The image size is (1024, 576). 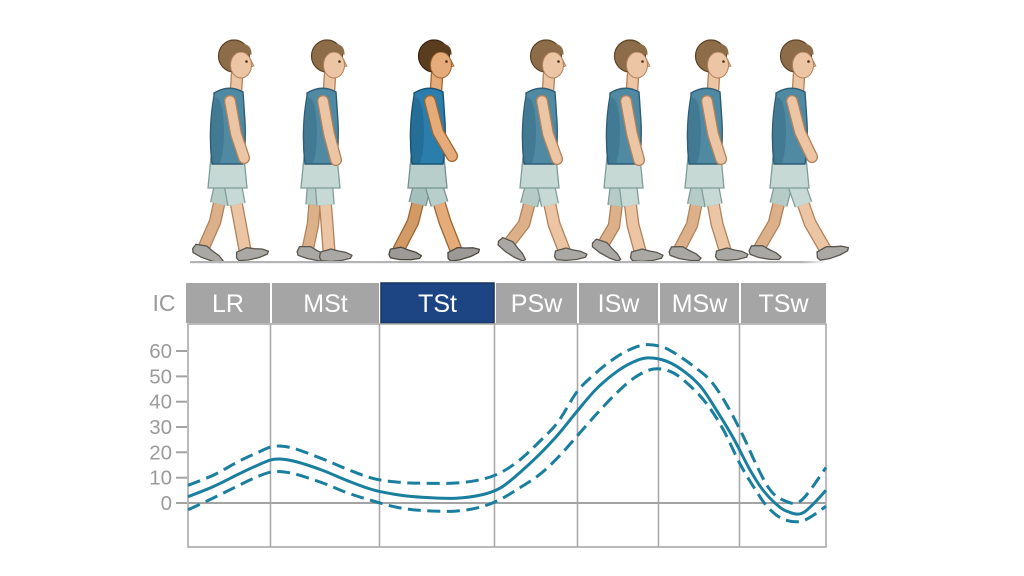 I want to click on svg-text: TSt, so click(x=437, y=304).